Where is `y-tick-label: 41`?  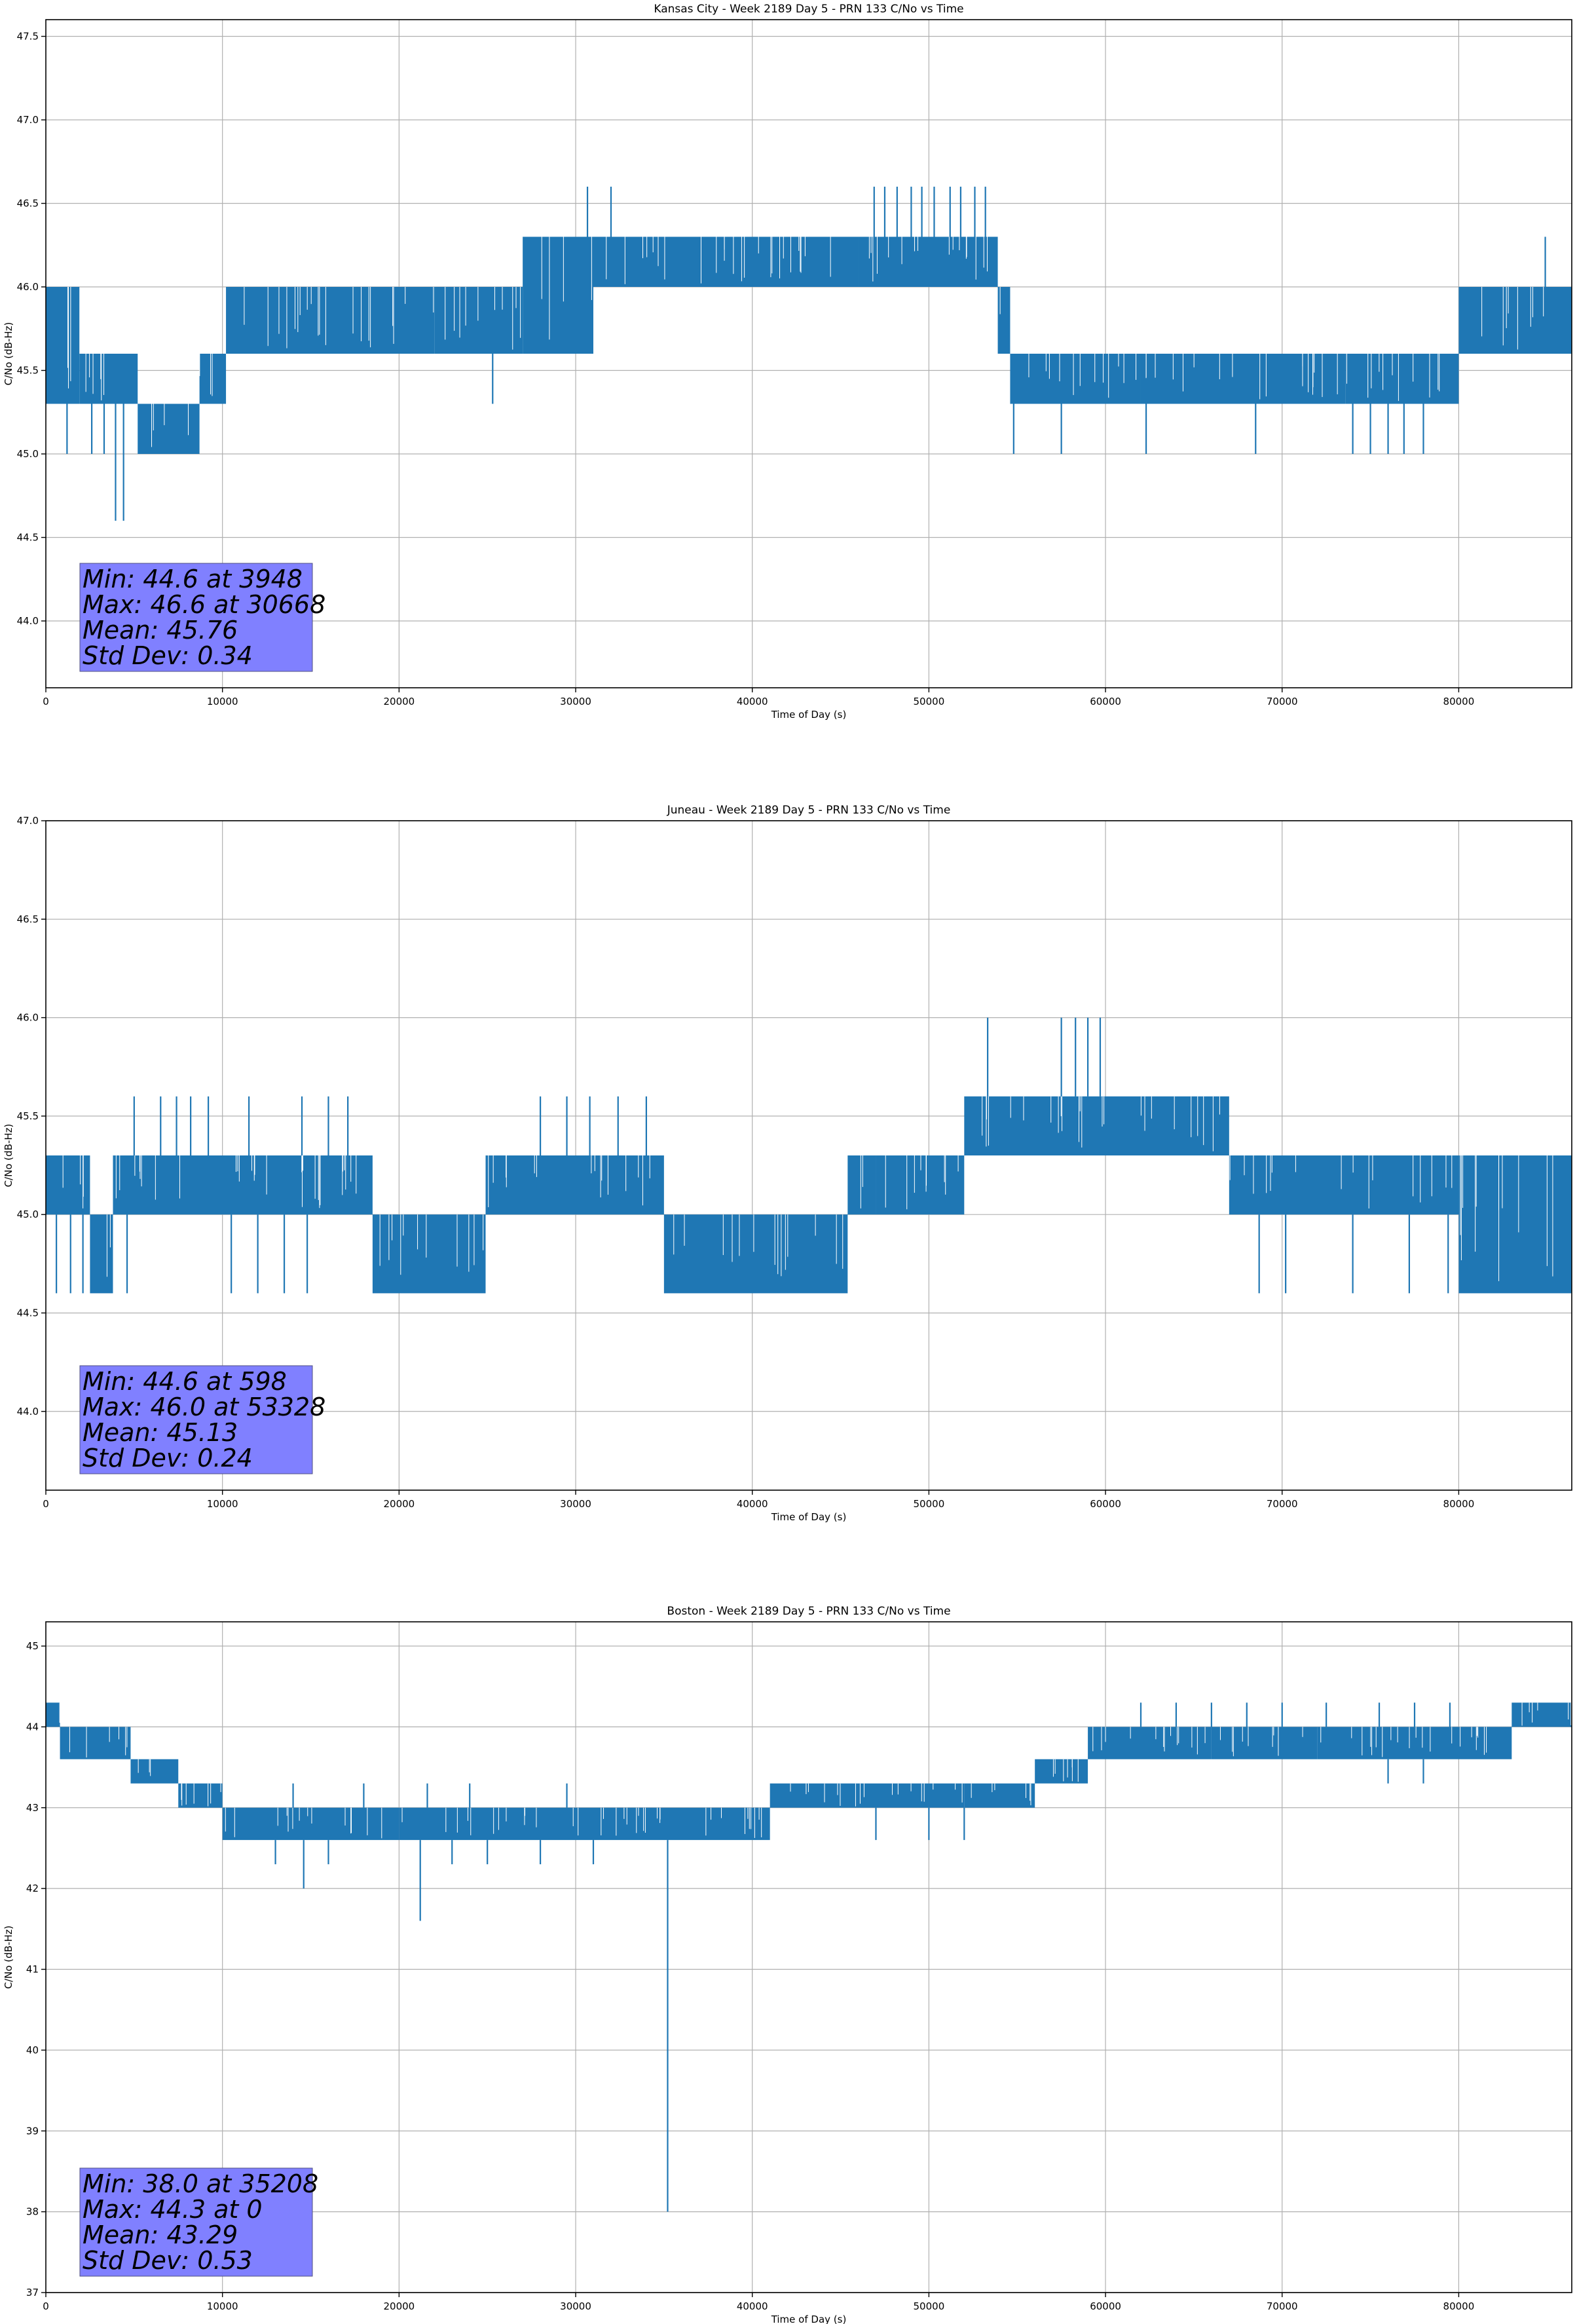 y-tick-label: 41 is located at coordinates (32, 1970).